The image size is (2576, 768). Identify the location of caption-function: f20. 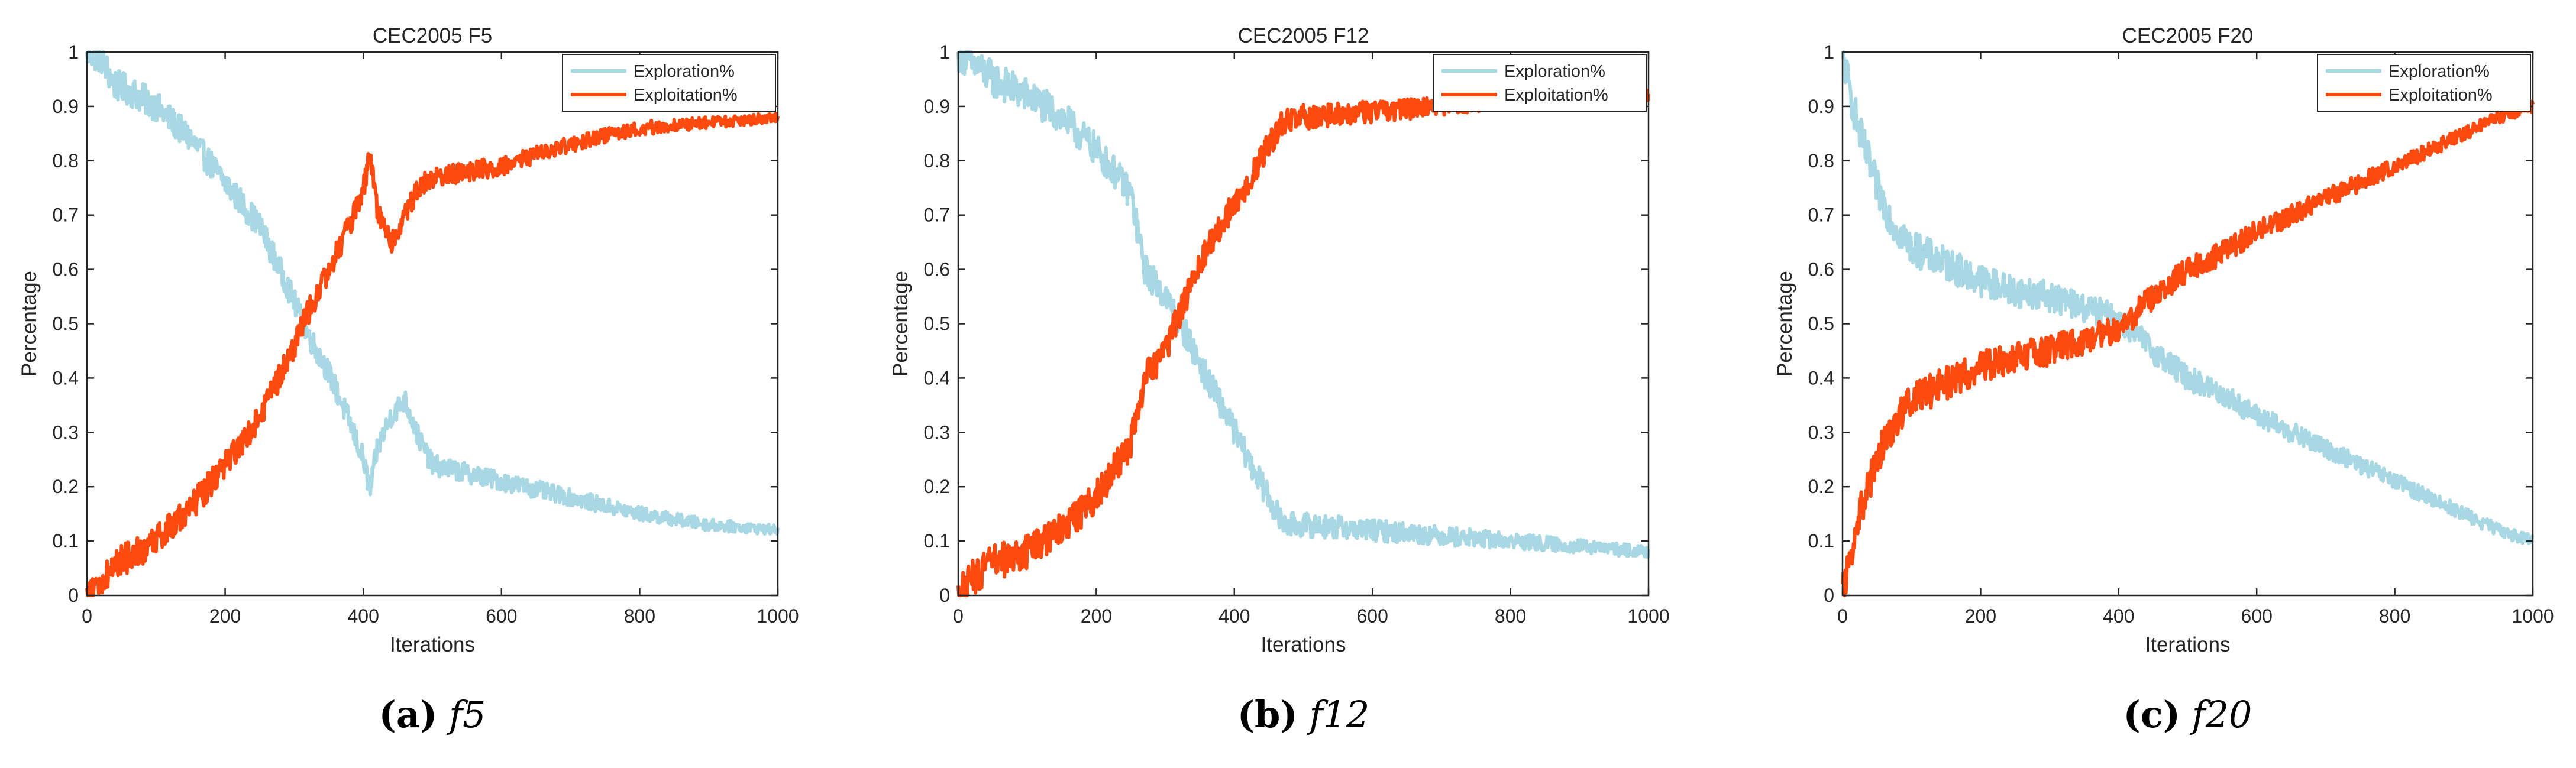
(2221, 714).